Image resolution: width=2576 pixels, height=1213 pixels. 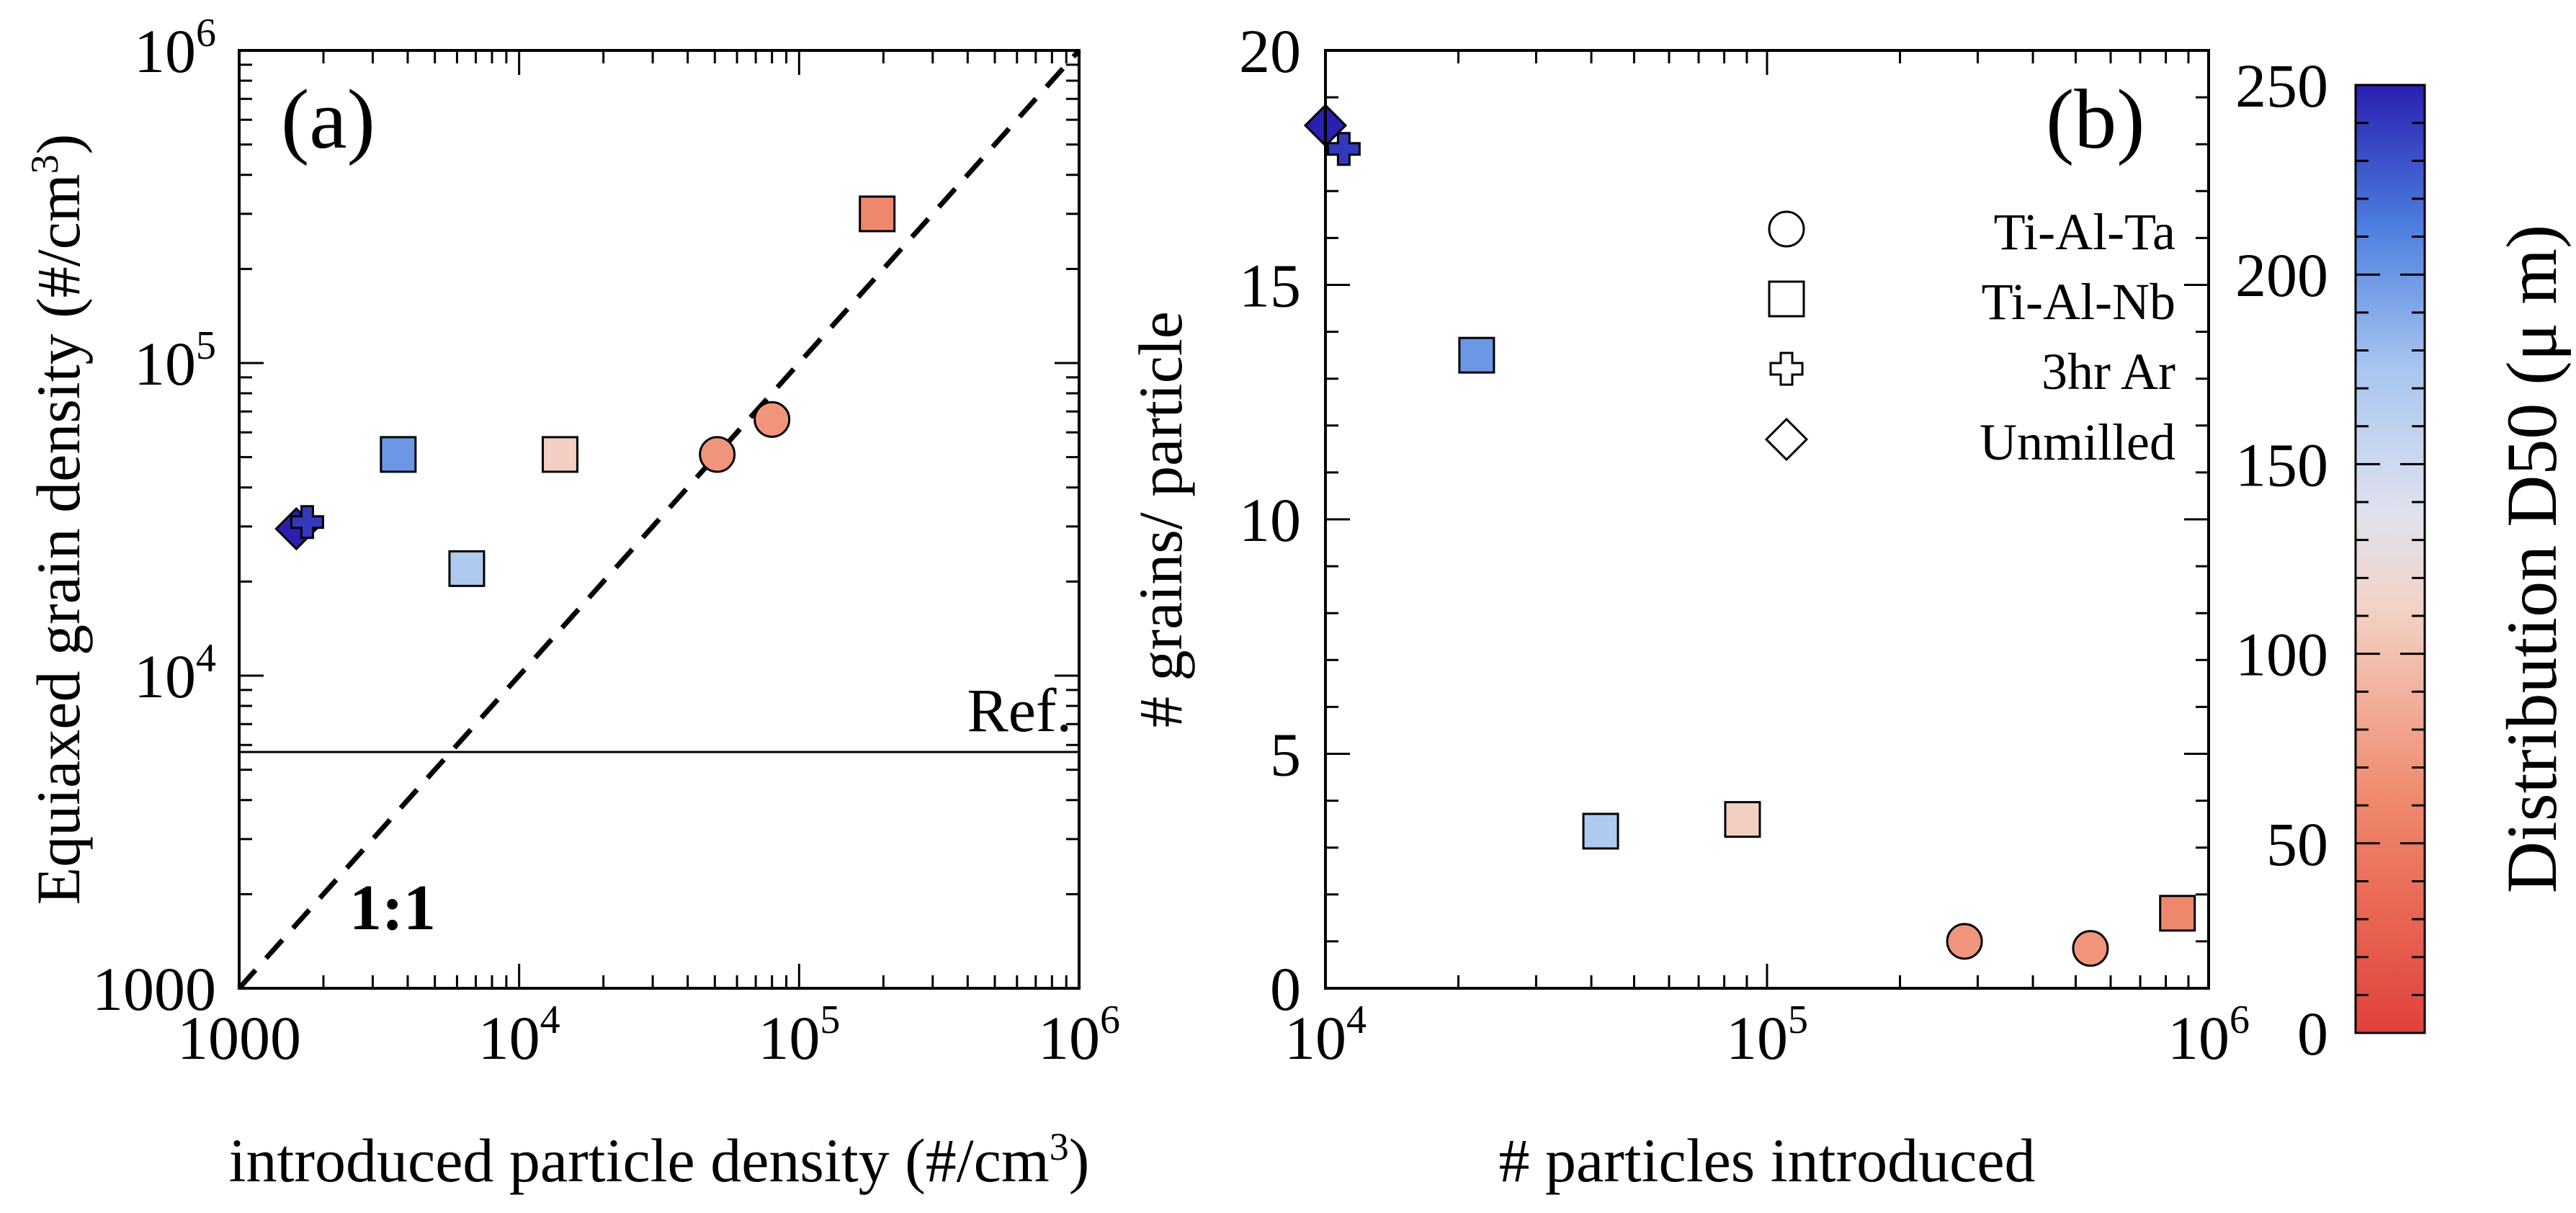 I want to click on panel-a-y-tick-label: 10⁵, so click(x=175, y=360).